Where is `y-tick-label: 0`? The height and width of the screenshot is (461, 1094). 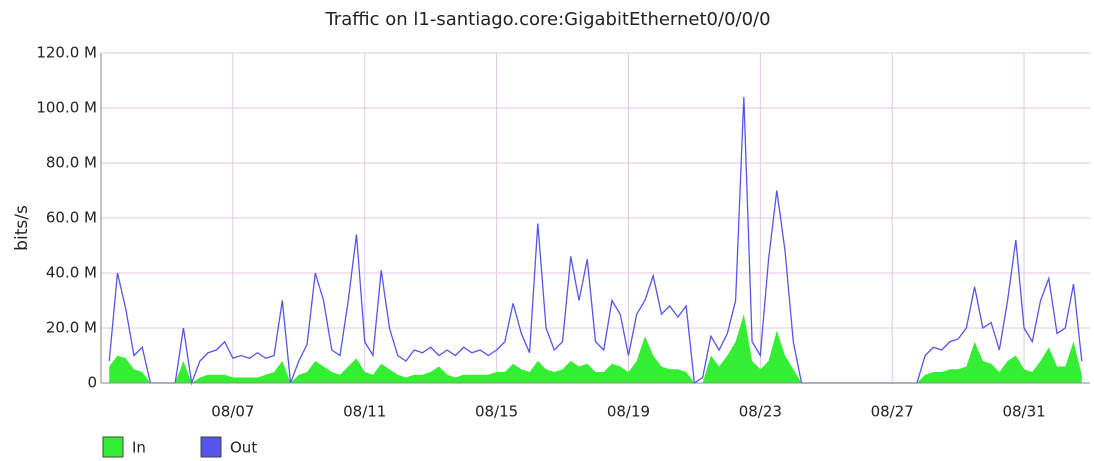
y-tick-label: 0 is located at coordinates (92, 383).